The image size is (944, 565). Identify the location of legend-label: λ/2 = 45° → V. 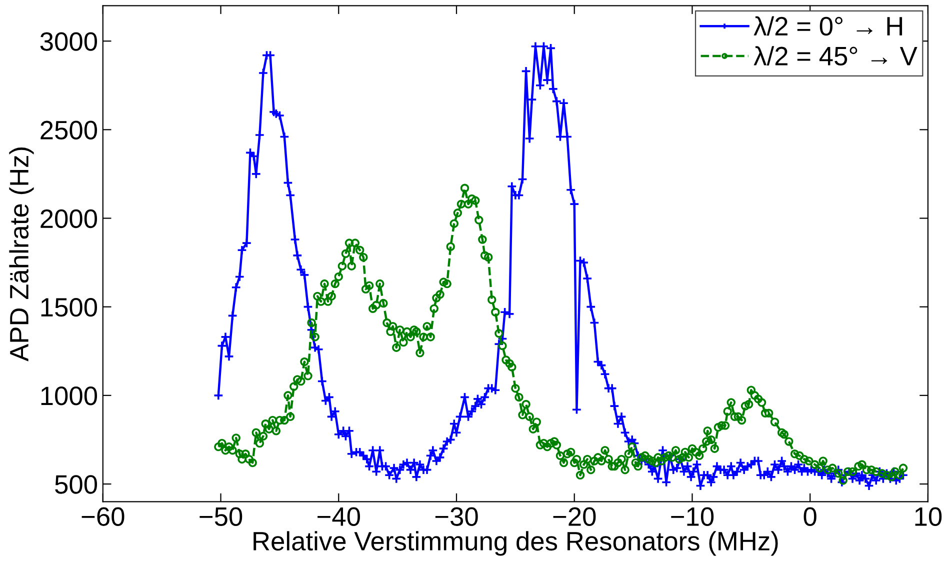
(836, 56).